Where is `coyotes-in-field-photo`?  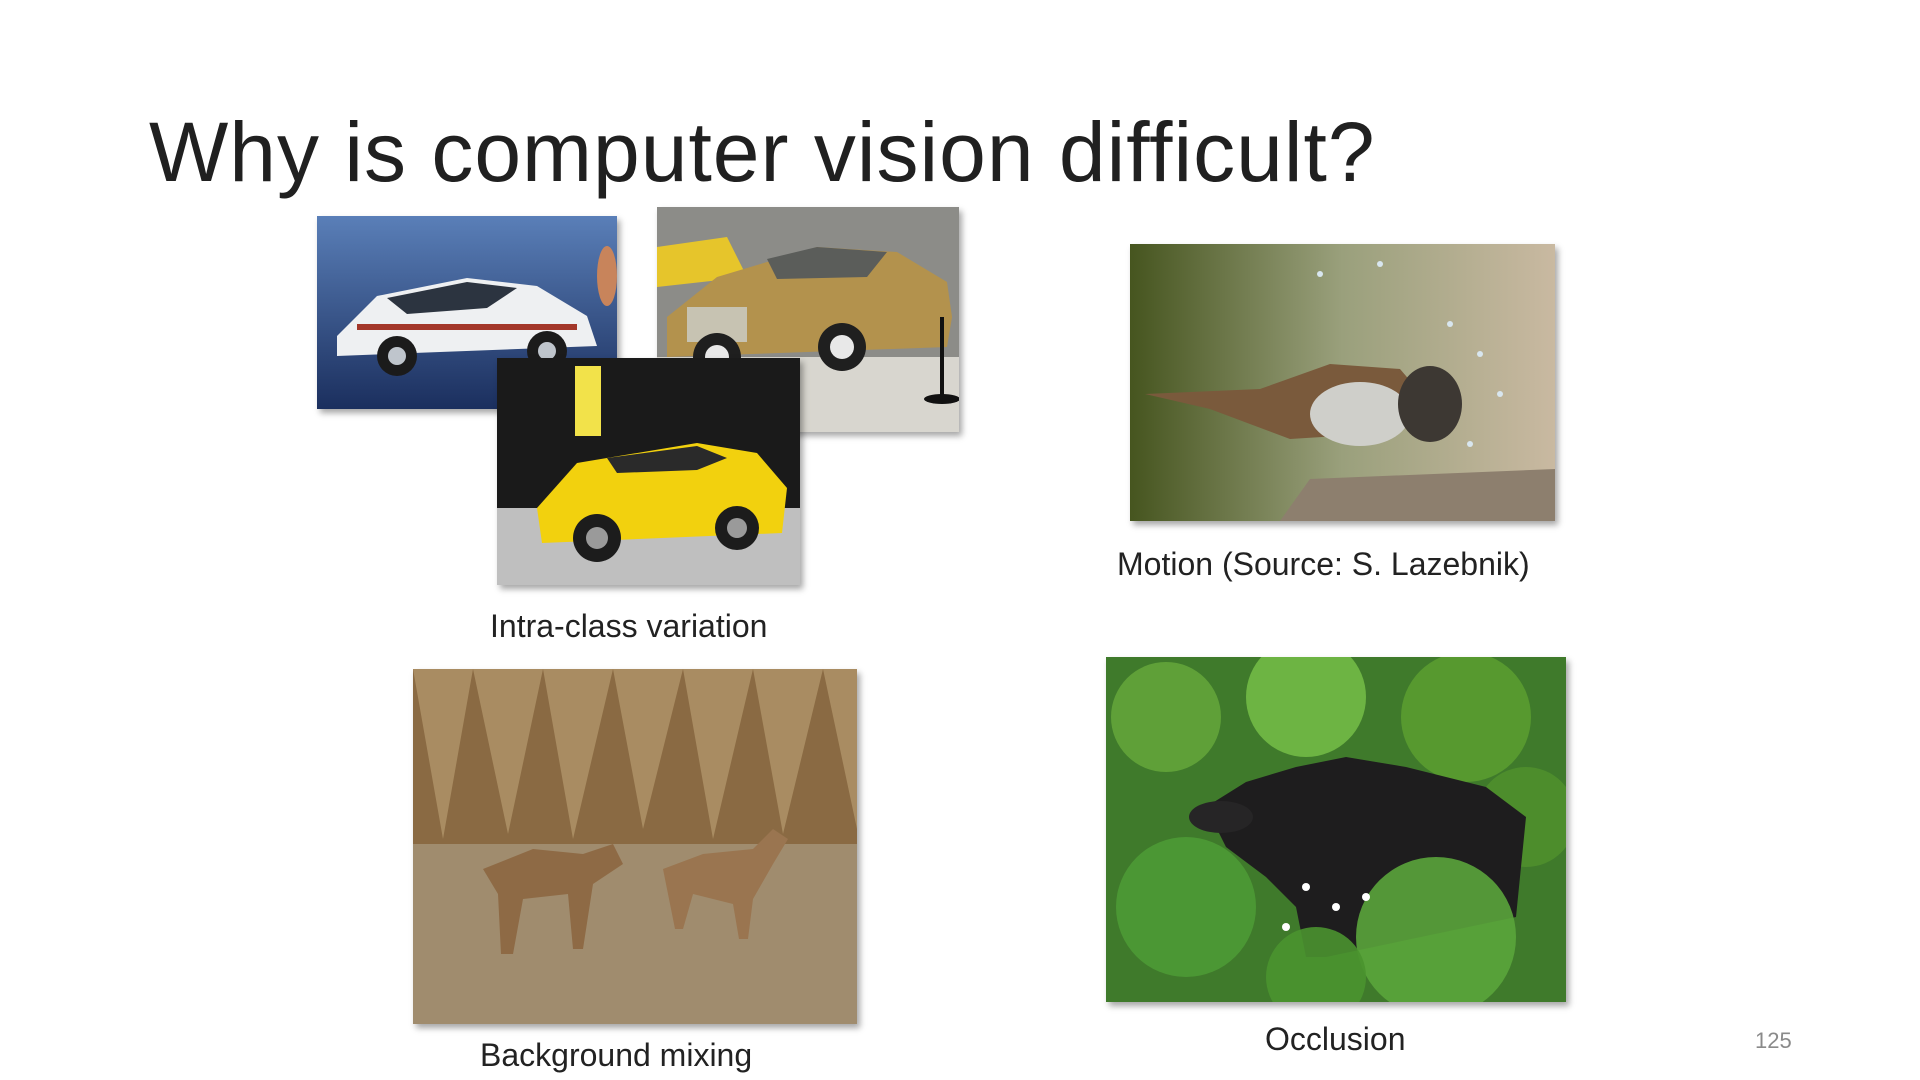
coyotes-in-field-photo is located at coordinates (635, 846).